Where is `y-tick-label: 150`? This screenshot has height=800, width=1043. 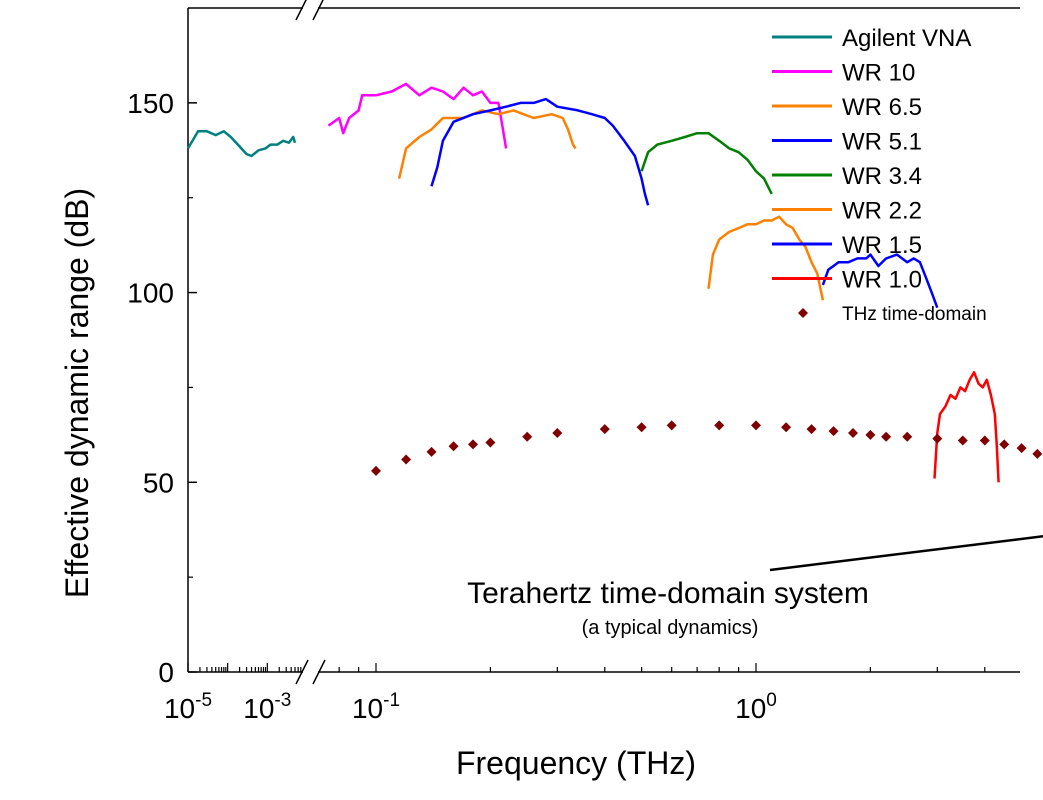
y-tick-label: 150 is located at coordinates (150, 103).